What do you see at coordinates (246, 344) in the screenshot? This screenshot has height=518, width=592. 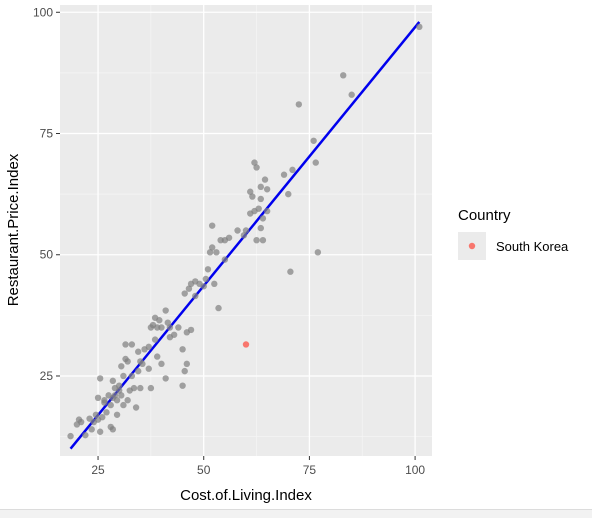 I see `highlighted-data-point` at bounding box center [246, 344].